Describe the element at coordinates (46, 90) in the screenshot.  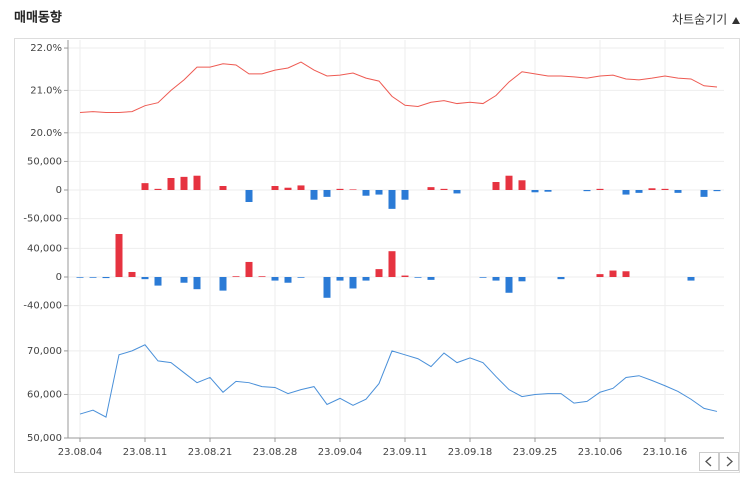
I see `y-tick-label: 21.0%` at that location.